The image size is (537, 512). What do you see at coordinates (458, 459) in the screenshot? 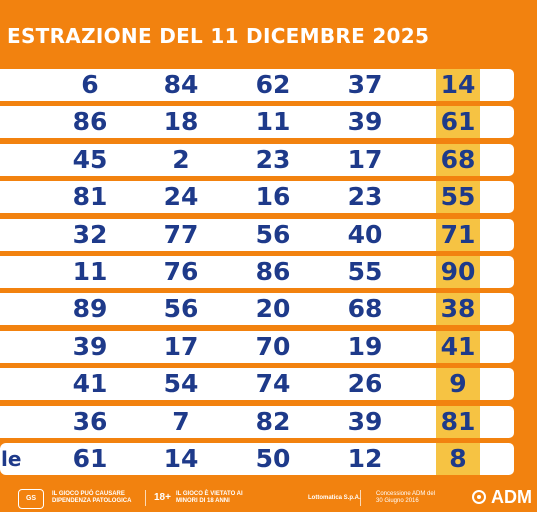
I see `highlight-cell: 8` at bounding box center [458, 459].